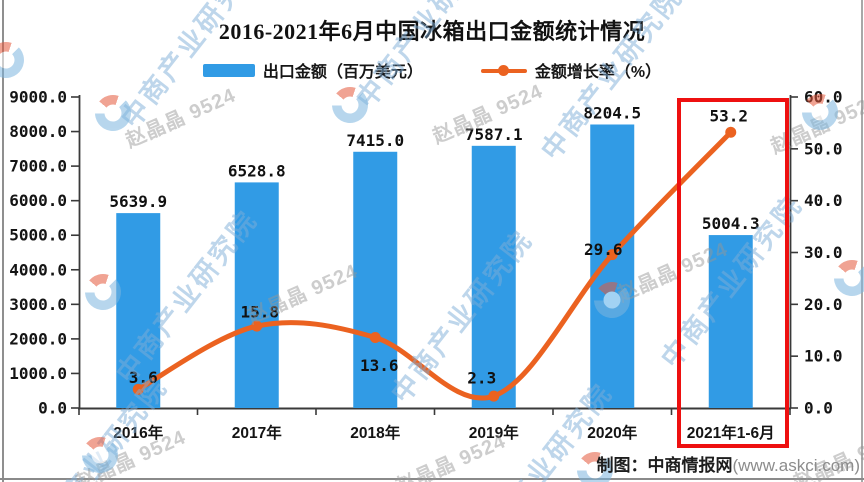  Describe the element at coordinates (38, 373) in the screenshot. I see `left-axis-tick-label: 1000.0` at that location.